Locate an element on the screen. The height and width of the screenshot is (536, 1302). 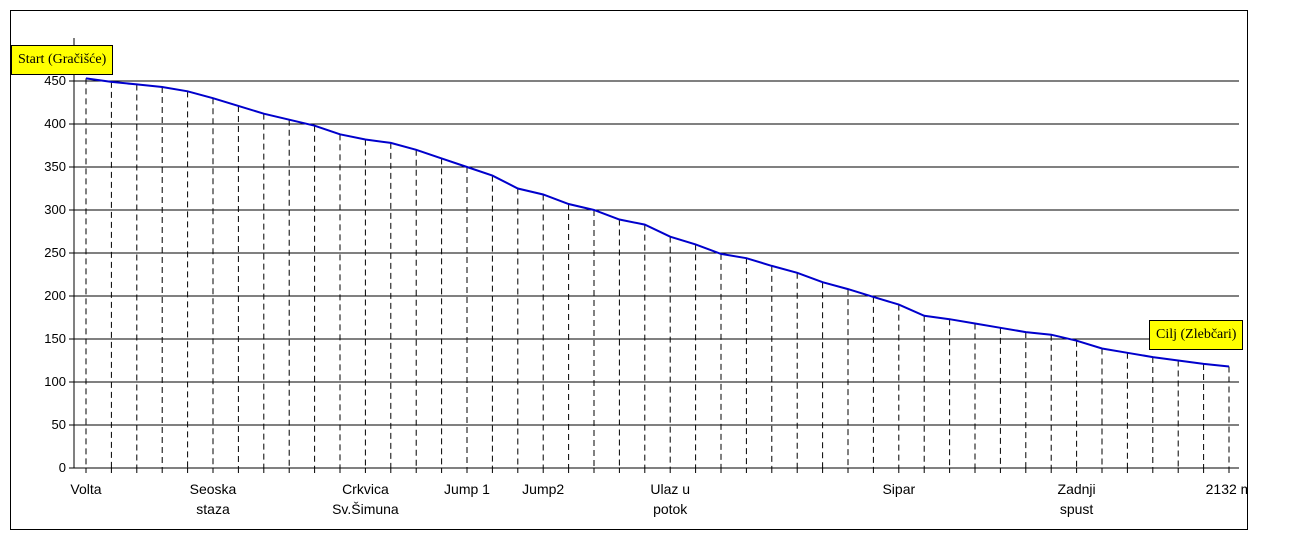
finish-annotation: Cilj (Zlebčari) is located at coordinates (1196, 335).